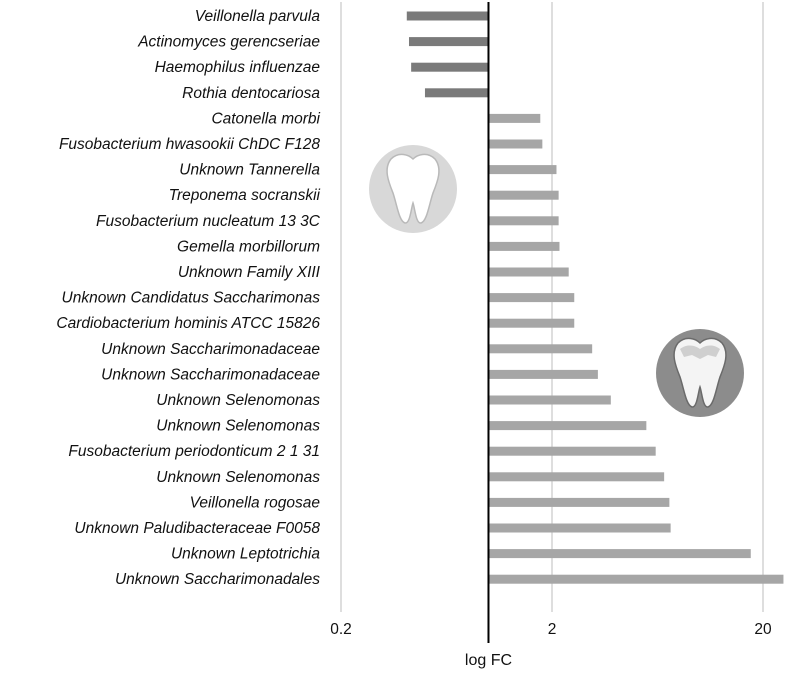 The height and width of the screenshot is (673, 800). What do you see at coordinates (700, 373) in the screenshot?
I see `diseased-tooth-icon` at bounding box center [700, 373].